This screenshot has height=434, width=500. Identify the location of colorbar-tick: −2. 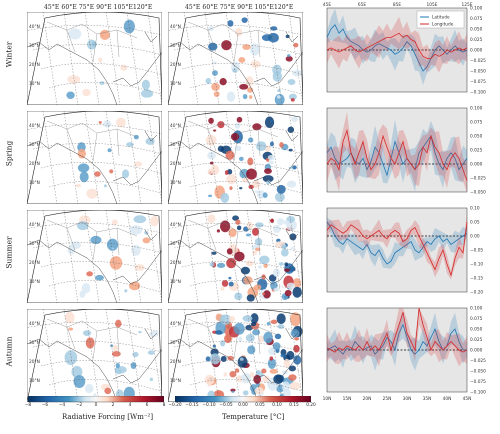
(79, 405).